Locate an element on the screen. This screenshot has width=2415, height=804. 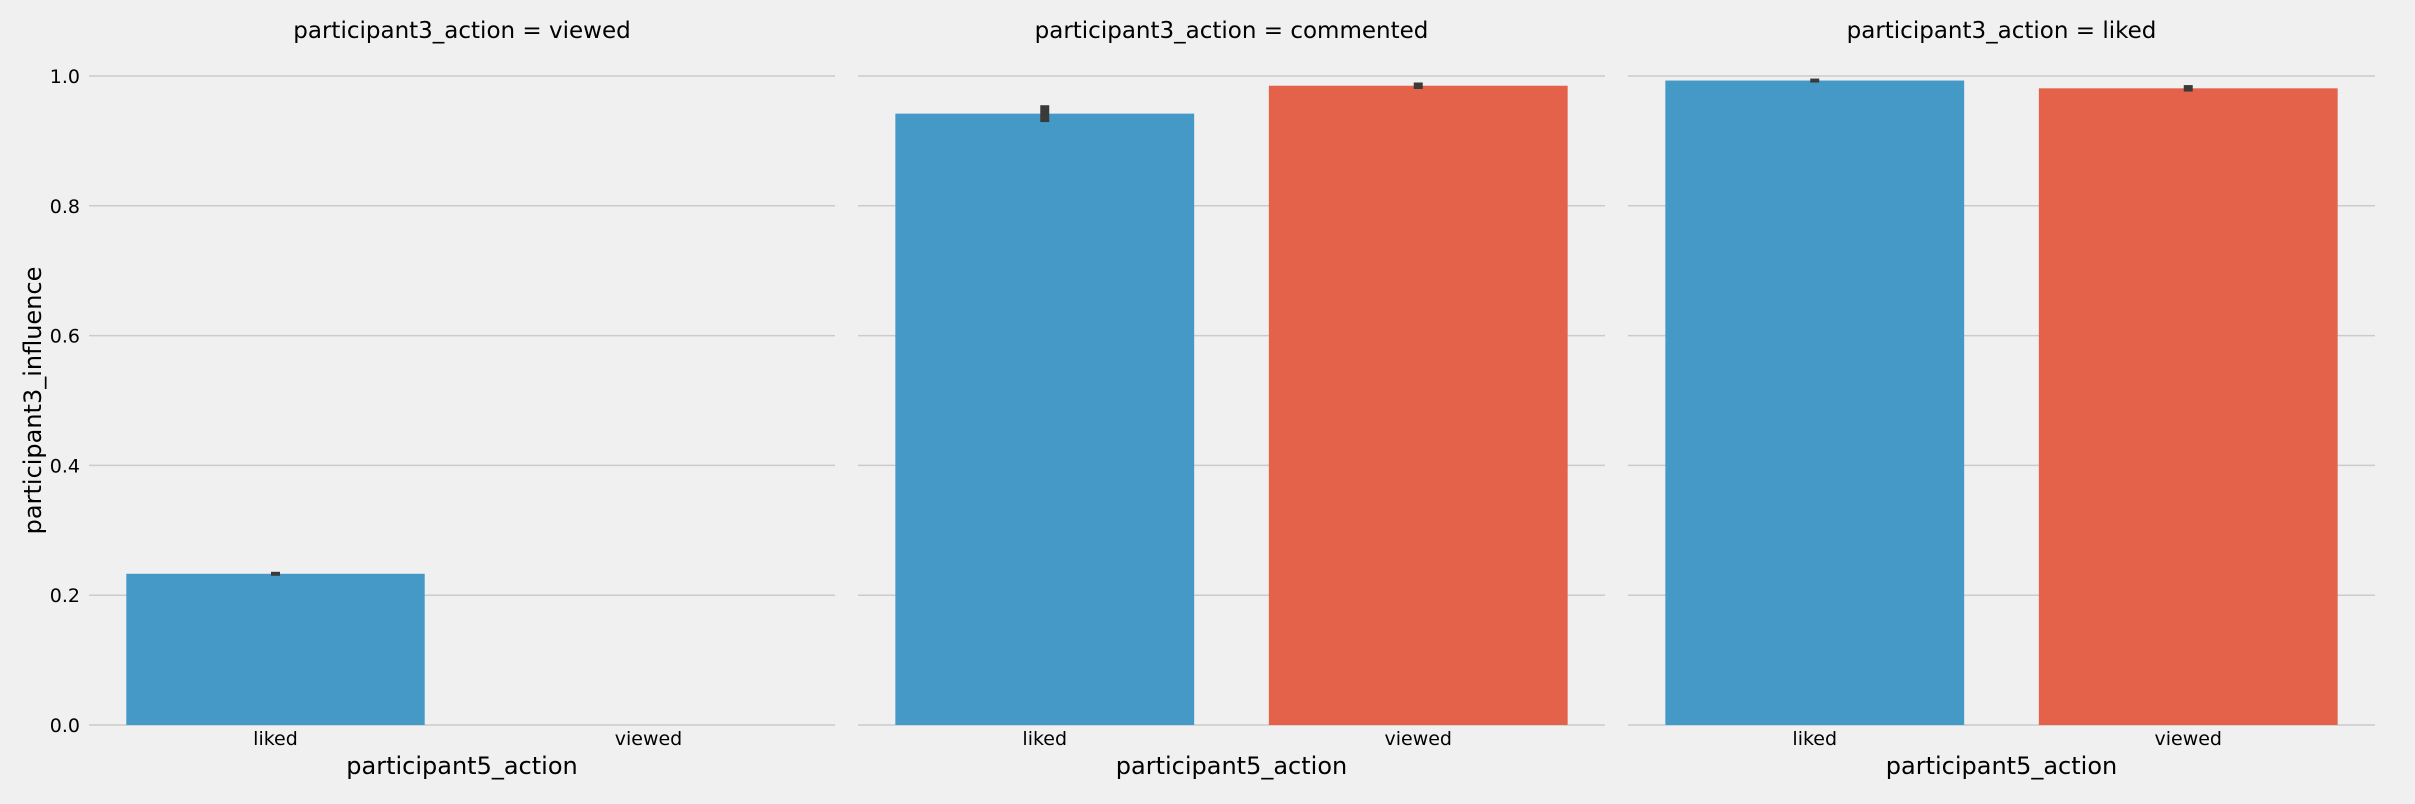
y-tick-label: 0.4 is located at coordinates (65, 466).